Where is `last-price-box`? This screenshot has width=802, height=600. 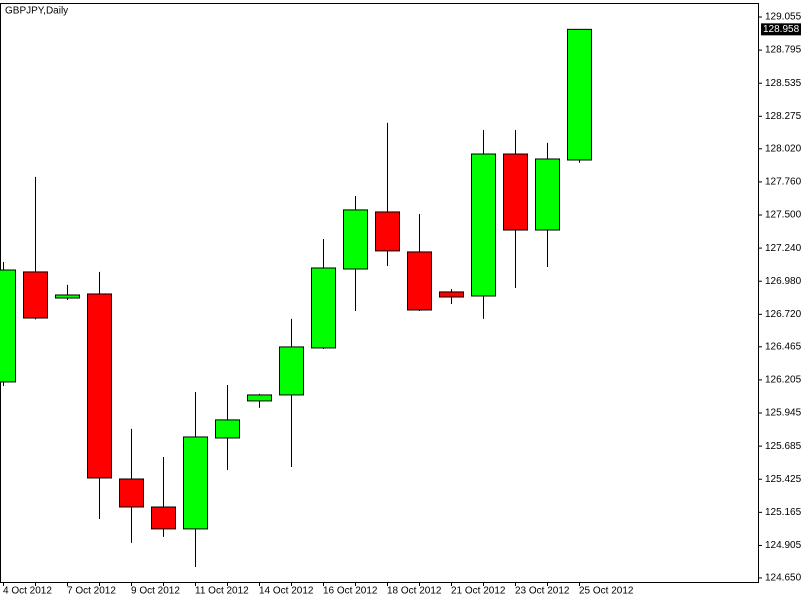
last-price-box is located at coordinates (781, 29).